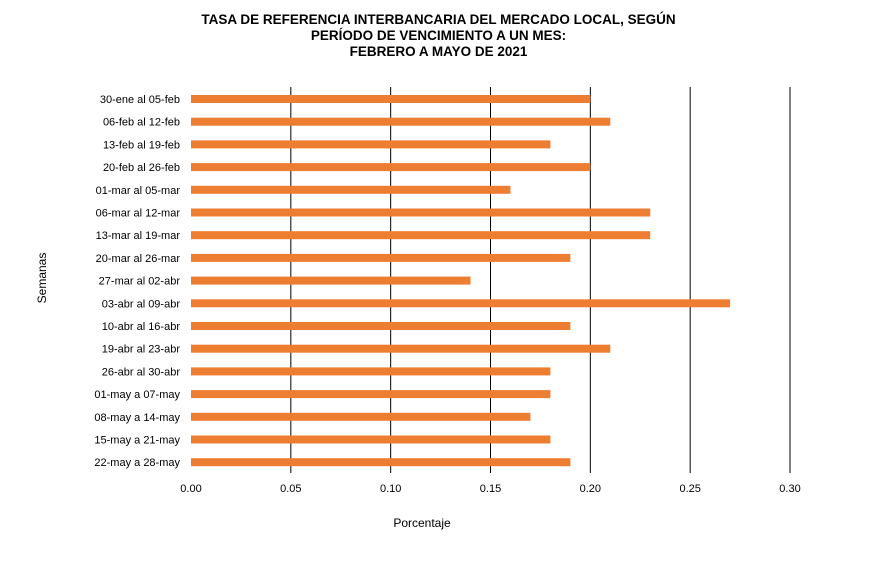 The height and width of the screenshot is (574, 877). Describe the element at coordinates (141, 145) in the screenshot. I see `y-tick-label: 13-feb al 19-feb` at that location.